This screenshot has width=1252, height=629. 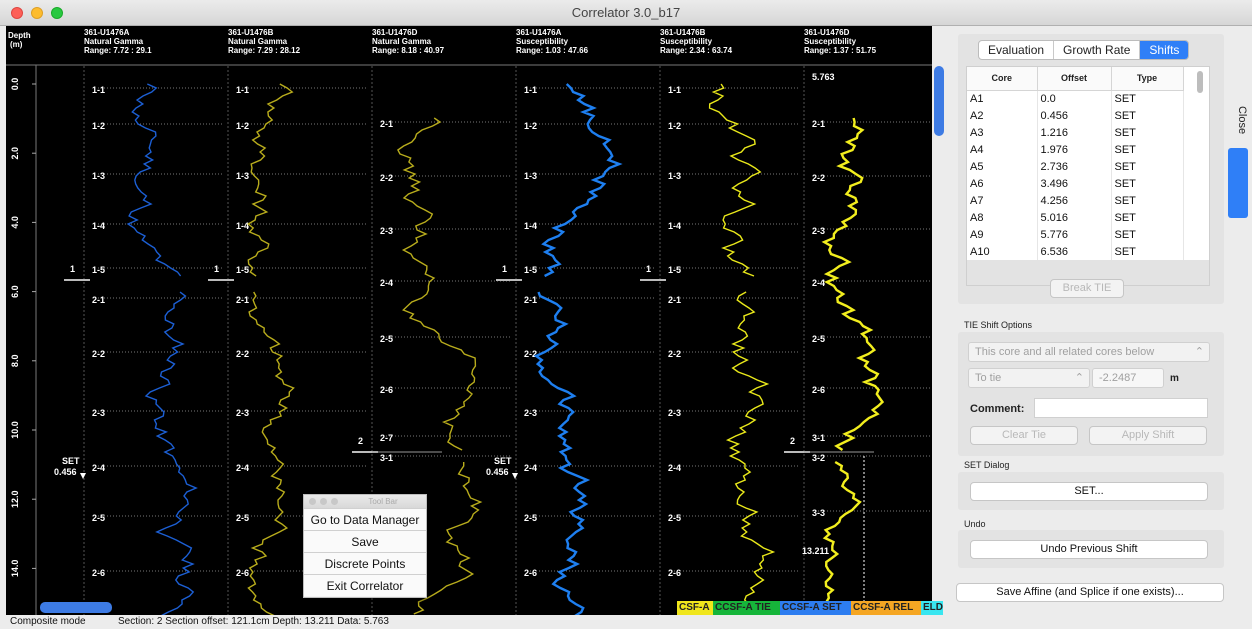 I want to click on comment-input, so click(x=1121, y=408).